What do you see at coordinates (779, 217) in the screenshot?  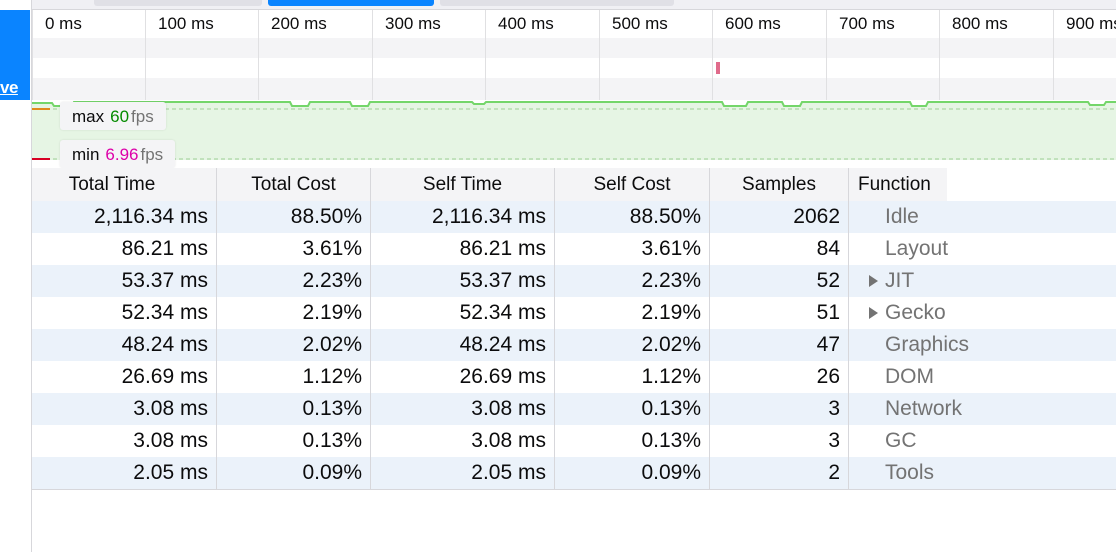 I see `cell-samples: 2062` at bounding box center [779, 217].